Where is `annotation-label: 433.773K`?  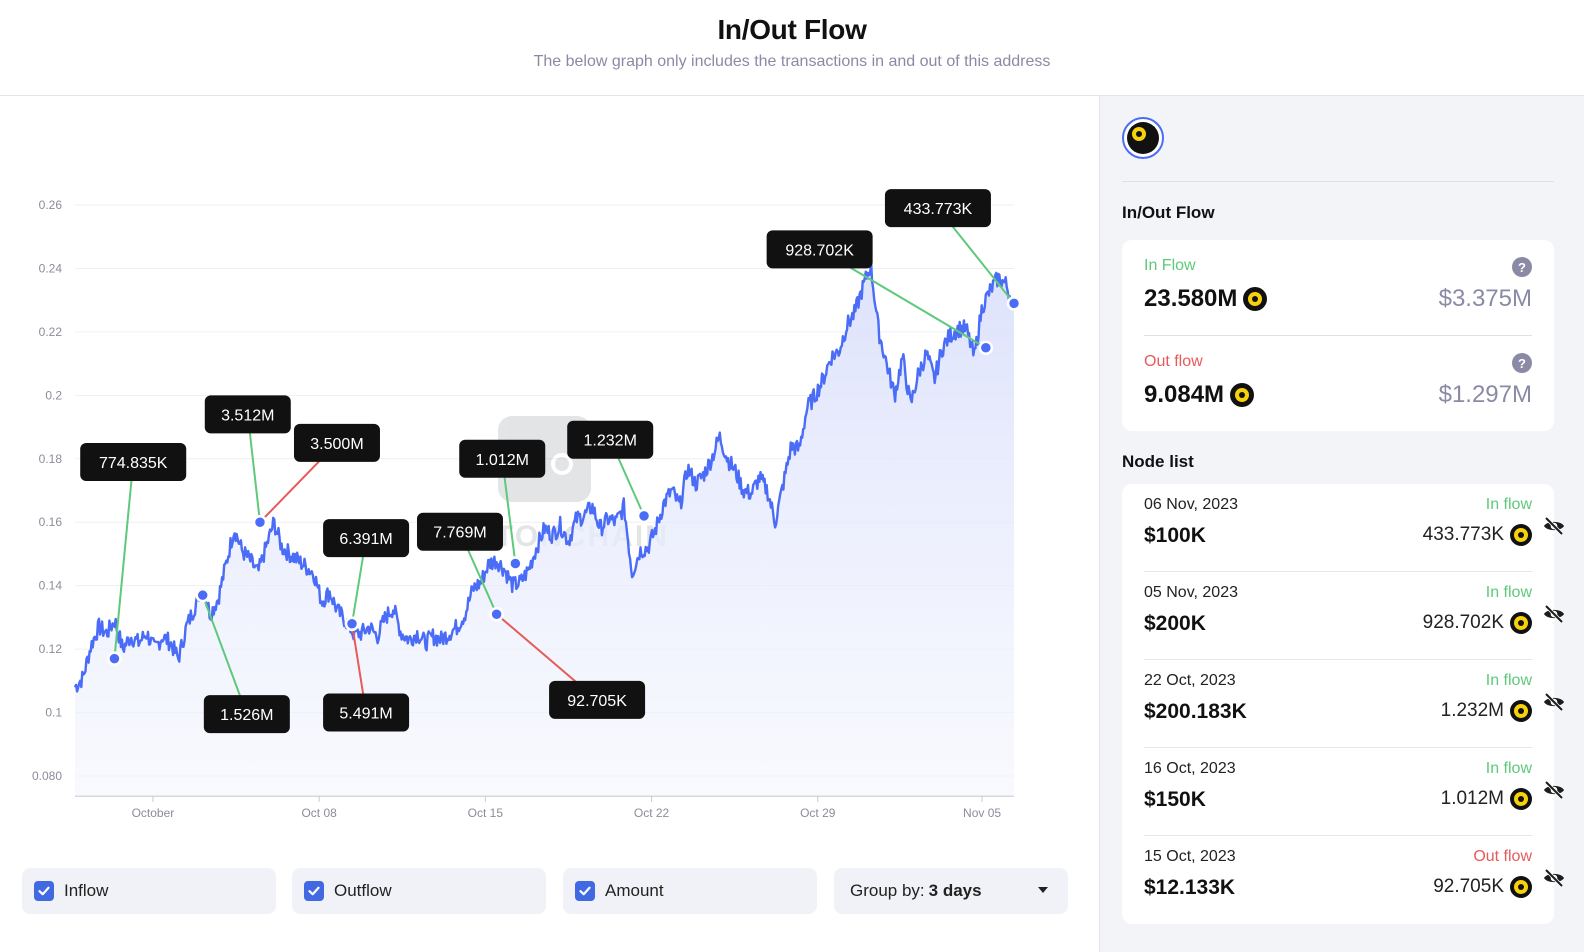 annotation-label: 433.773K is located at coordinates (938, 209).